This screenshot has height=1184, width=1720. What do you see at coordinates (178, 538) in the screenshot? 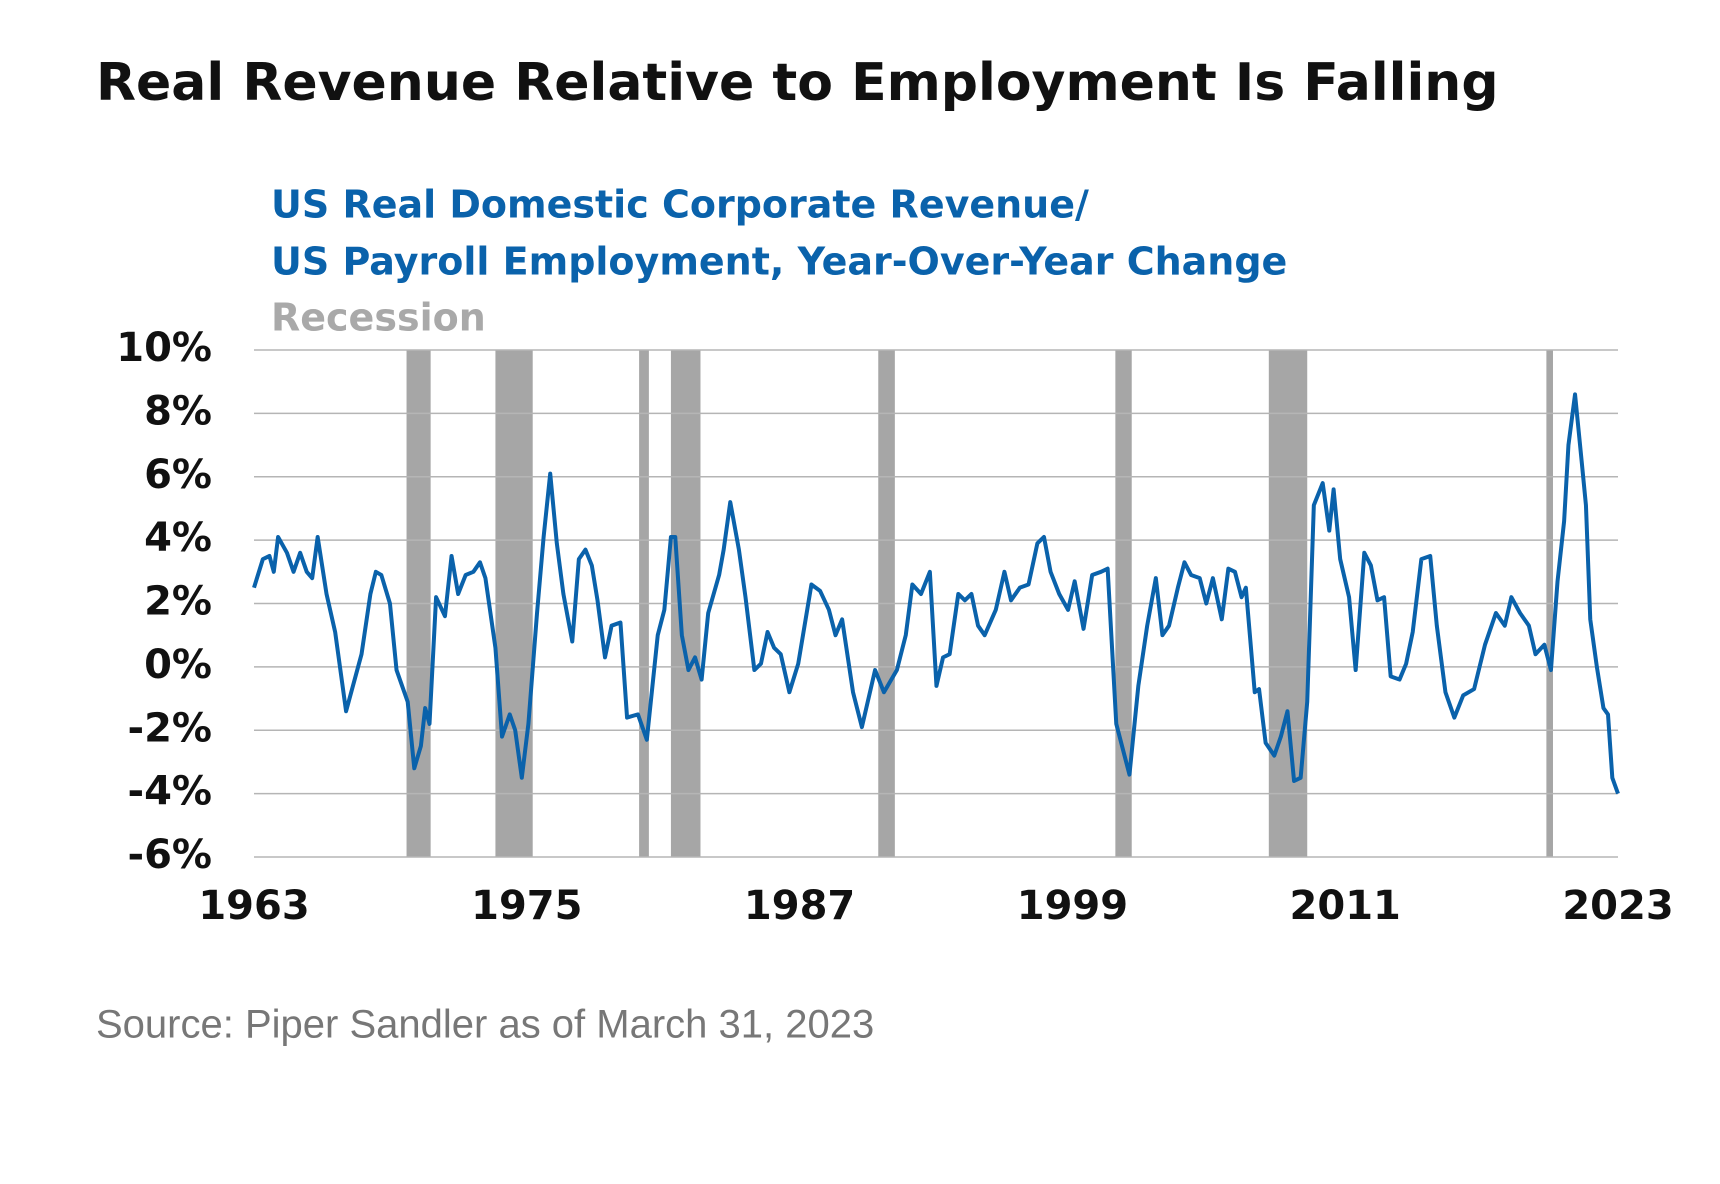
I see `y-tick-label: 4%` at bounding box center [178, 538].